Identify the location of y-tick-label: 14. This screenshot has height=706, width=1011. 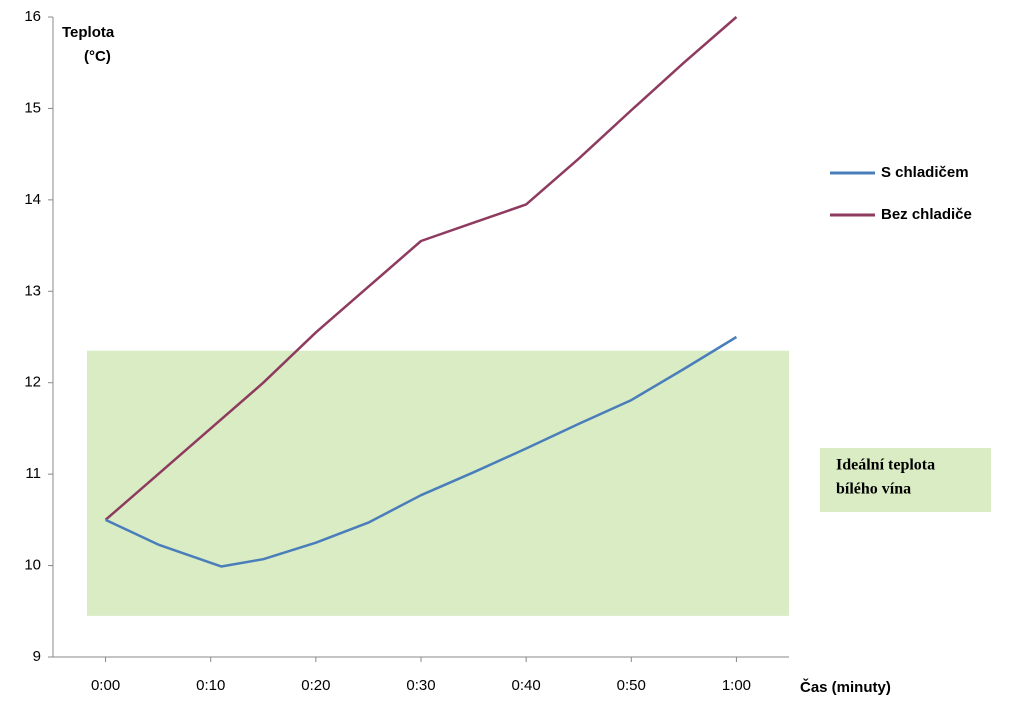
(32, 199).